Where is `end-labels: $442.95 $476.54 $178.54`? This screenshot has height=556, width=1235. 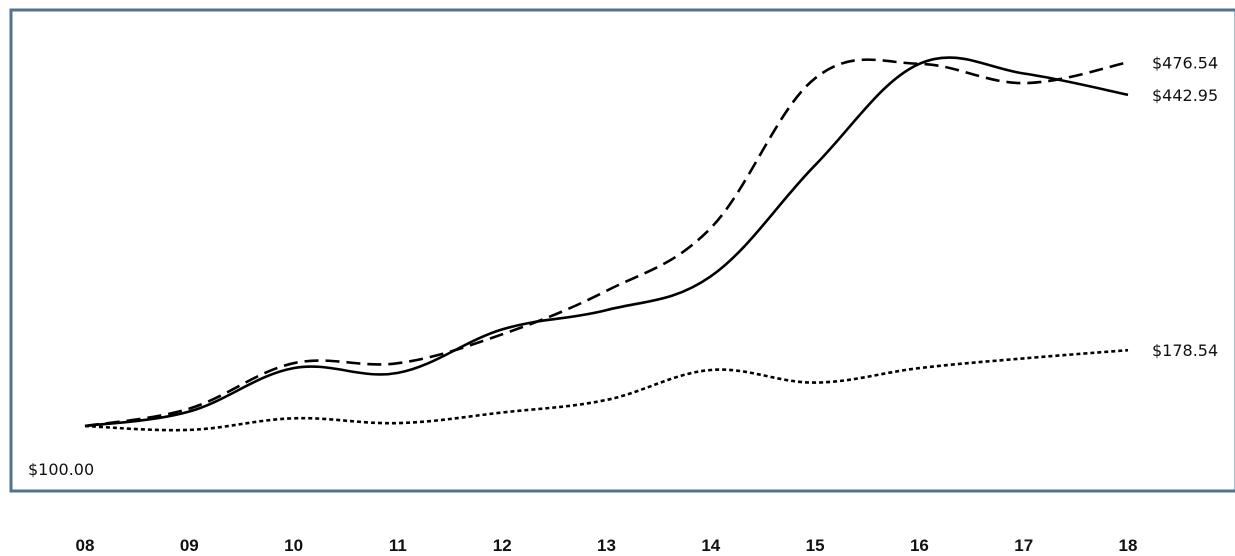
end-labels: $442.95 $476.54 $178.54 is located at coordinates (1185, 206).